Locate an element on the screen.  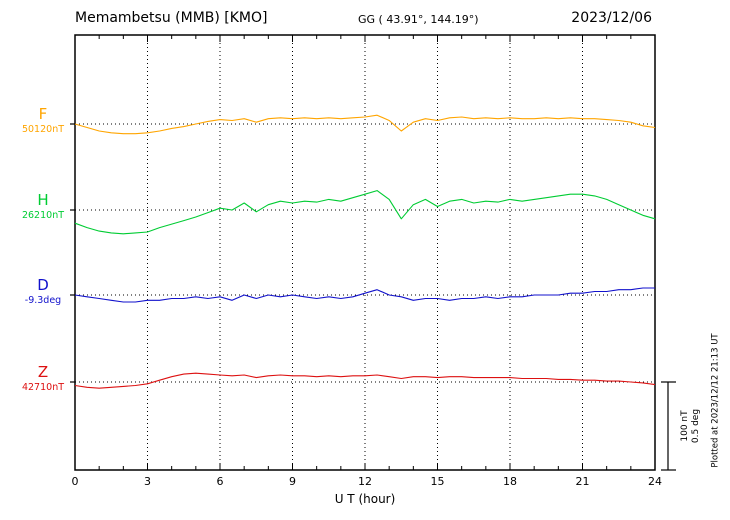
trace-label-F: F 50120nT is located at coordinates (43, 121).